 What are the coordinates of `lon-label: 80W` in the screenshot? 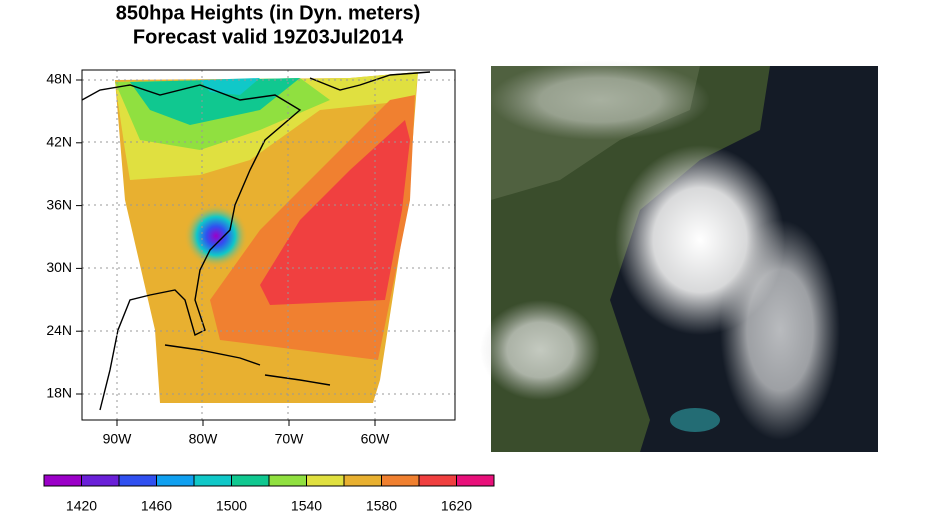 It's located at (204, 439).